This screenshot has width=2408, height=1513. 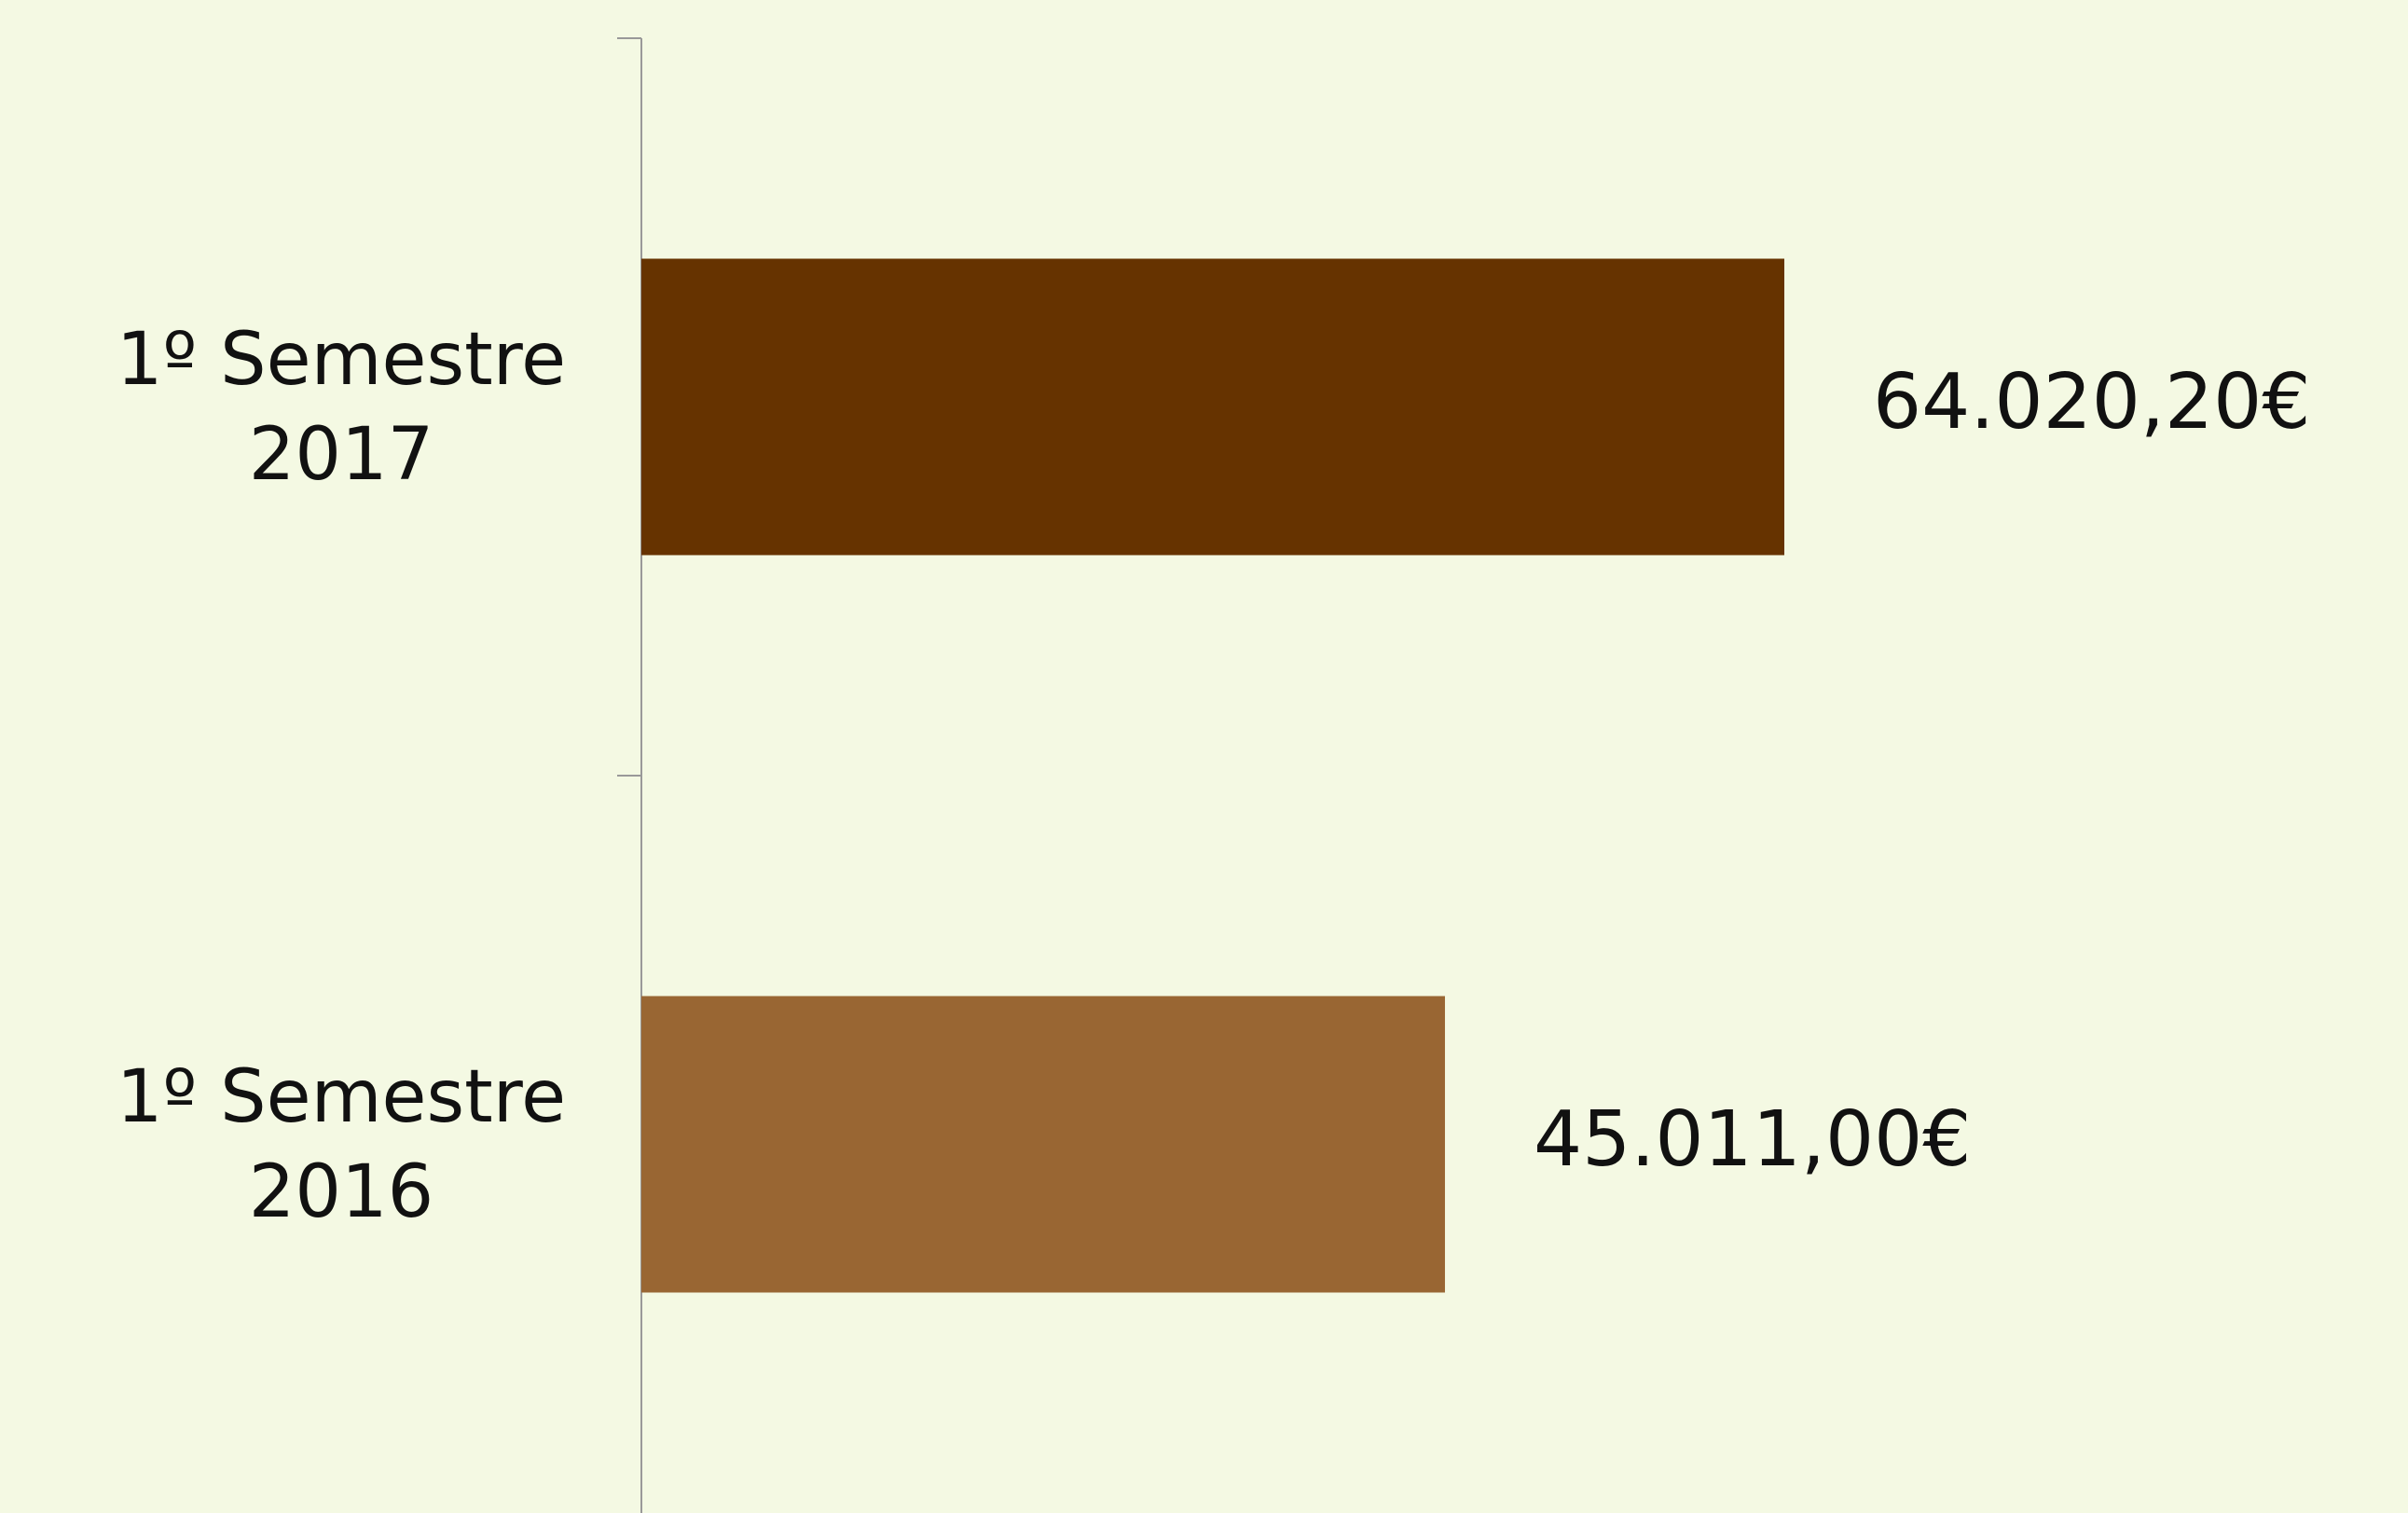 I want to click on value-label: 64.020,20€, so click(x=2092, y=402).